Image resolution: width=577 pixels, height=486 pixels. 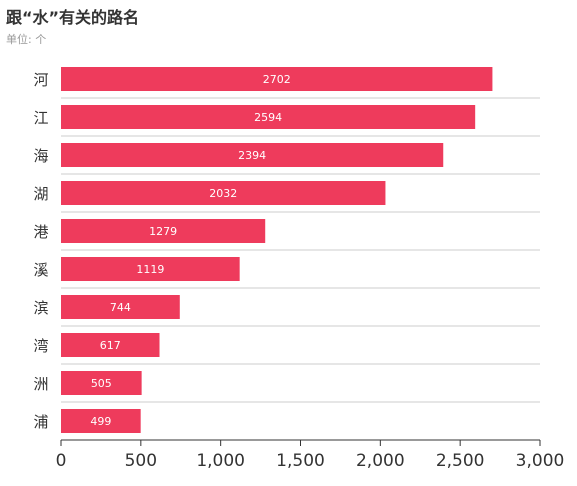 I want to click on bar-value-label: 744, so click(x=120, y=307).